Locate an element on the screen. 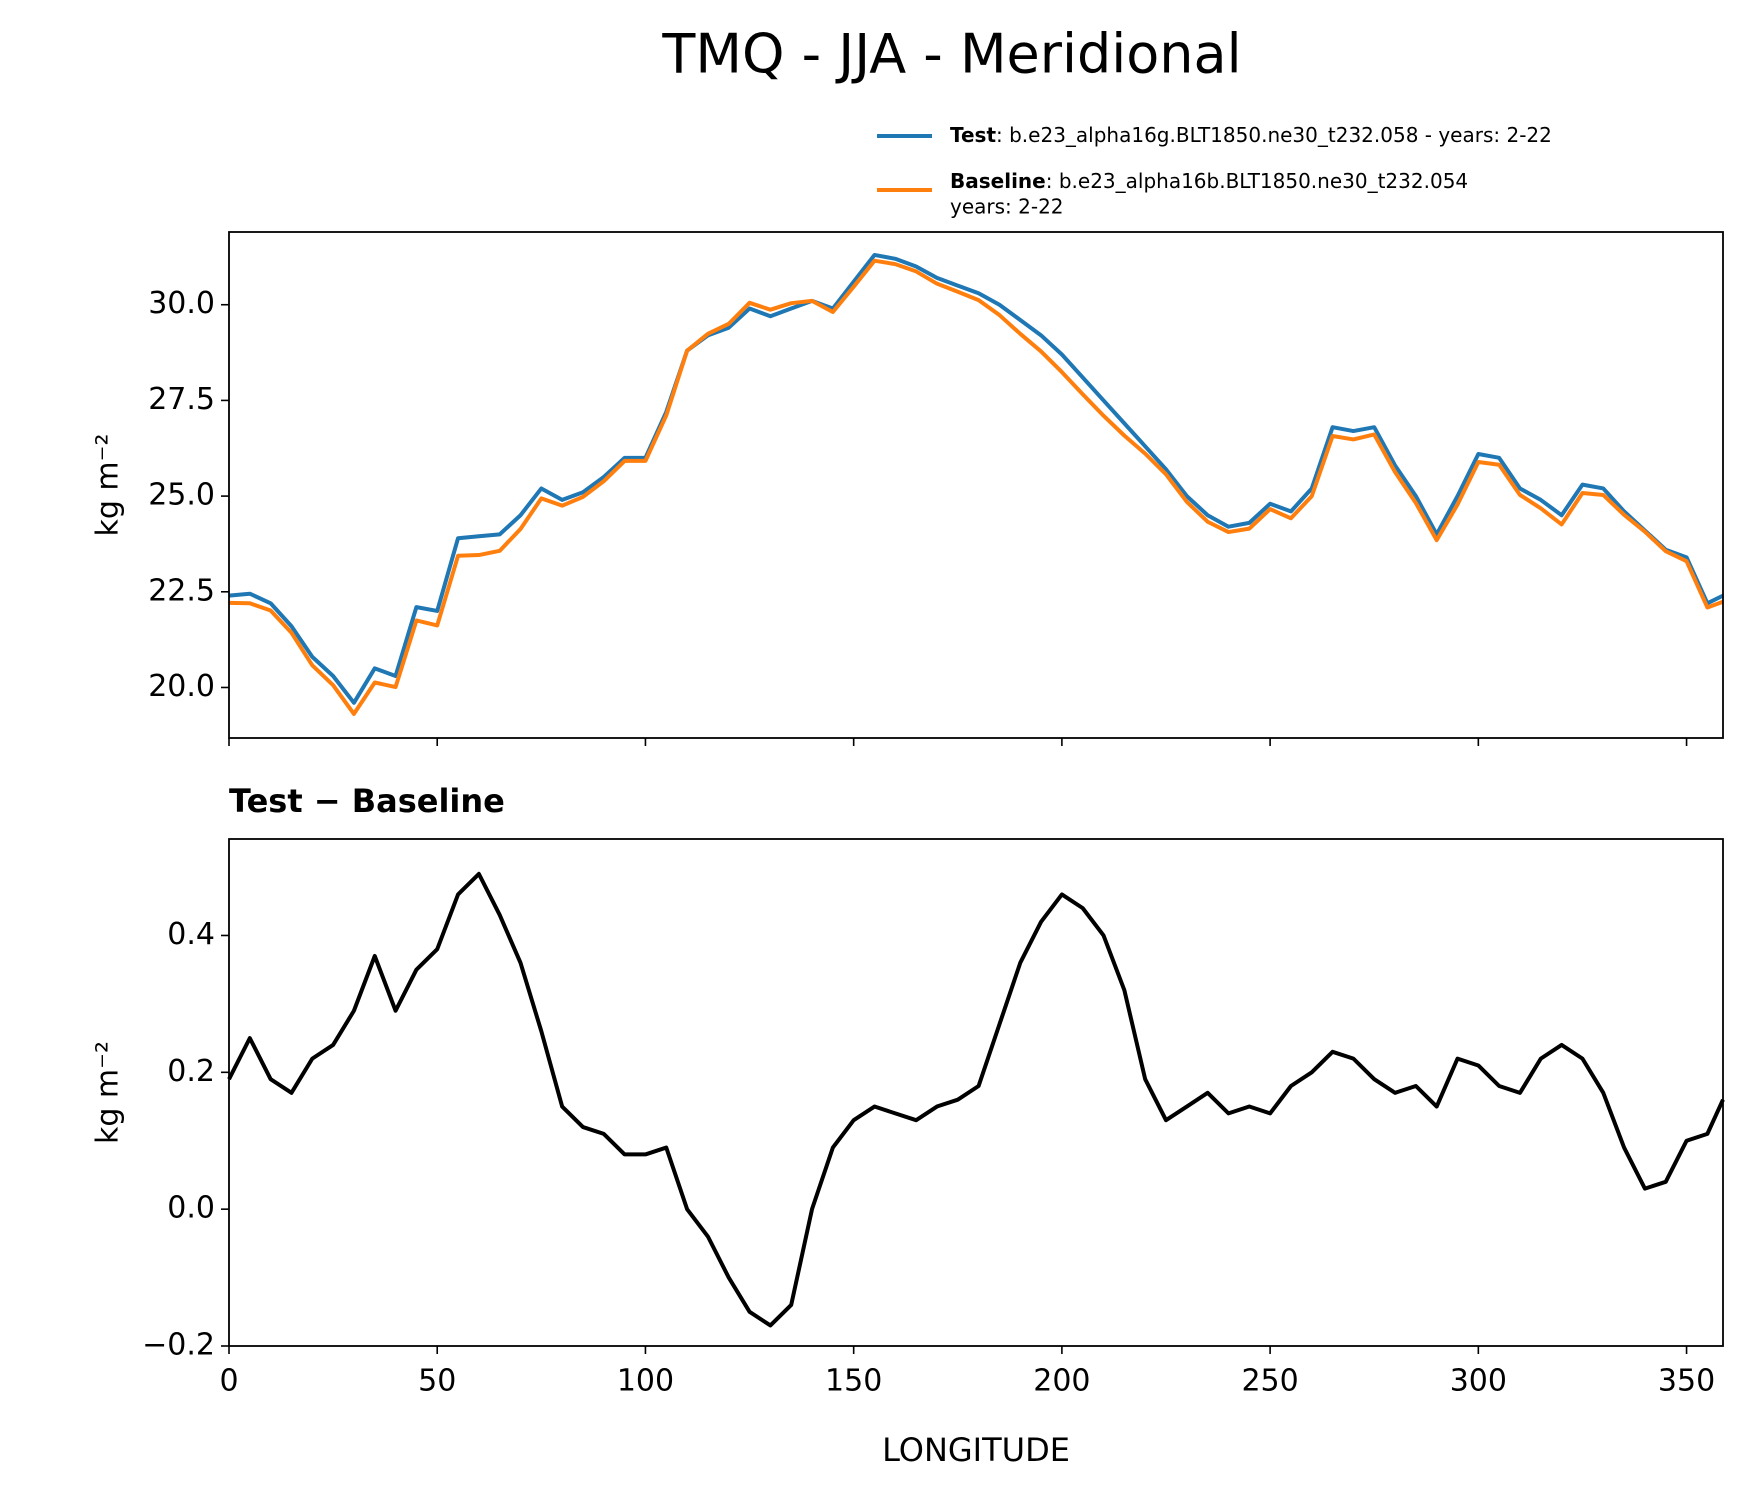 The height and width of the screenshot is (1496, 1748). legend-name: Test is located at coordinates (973, 135).